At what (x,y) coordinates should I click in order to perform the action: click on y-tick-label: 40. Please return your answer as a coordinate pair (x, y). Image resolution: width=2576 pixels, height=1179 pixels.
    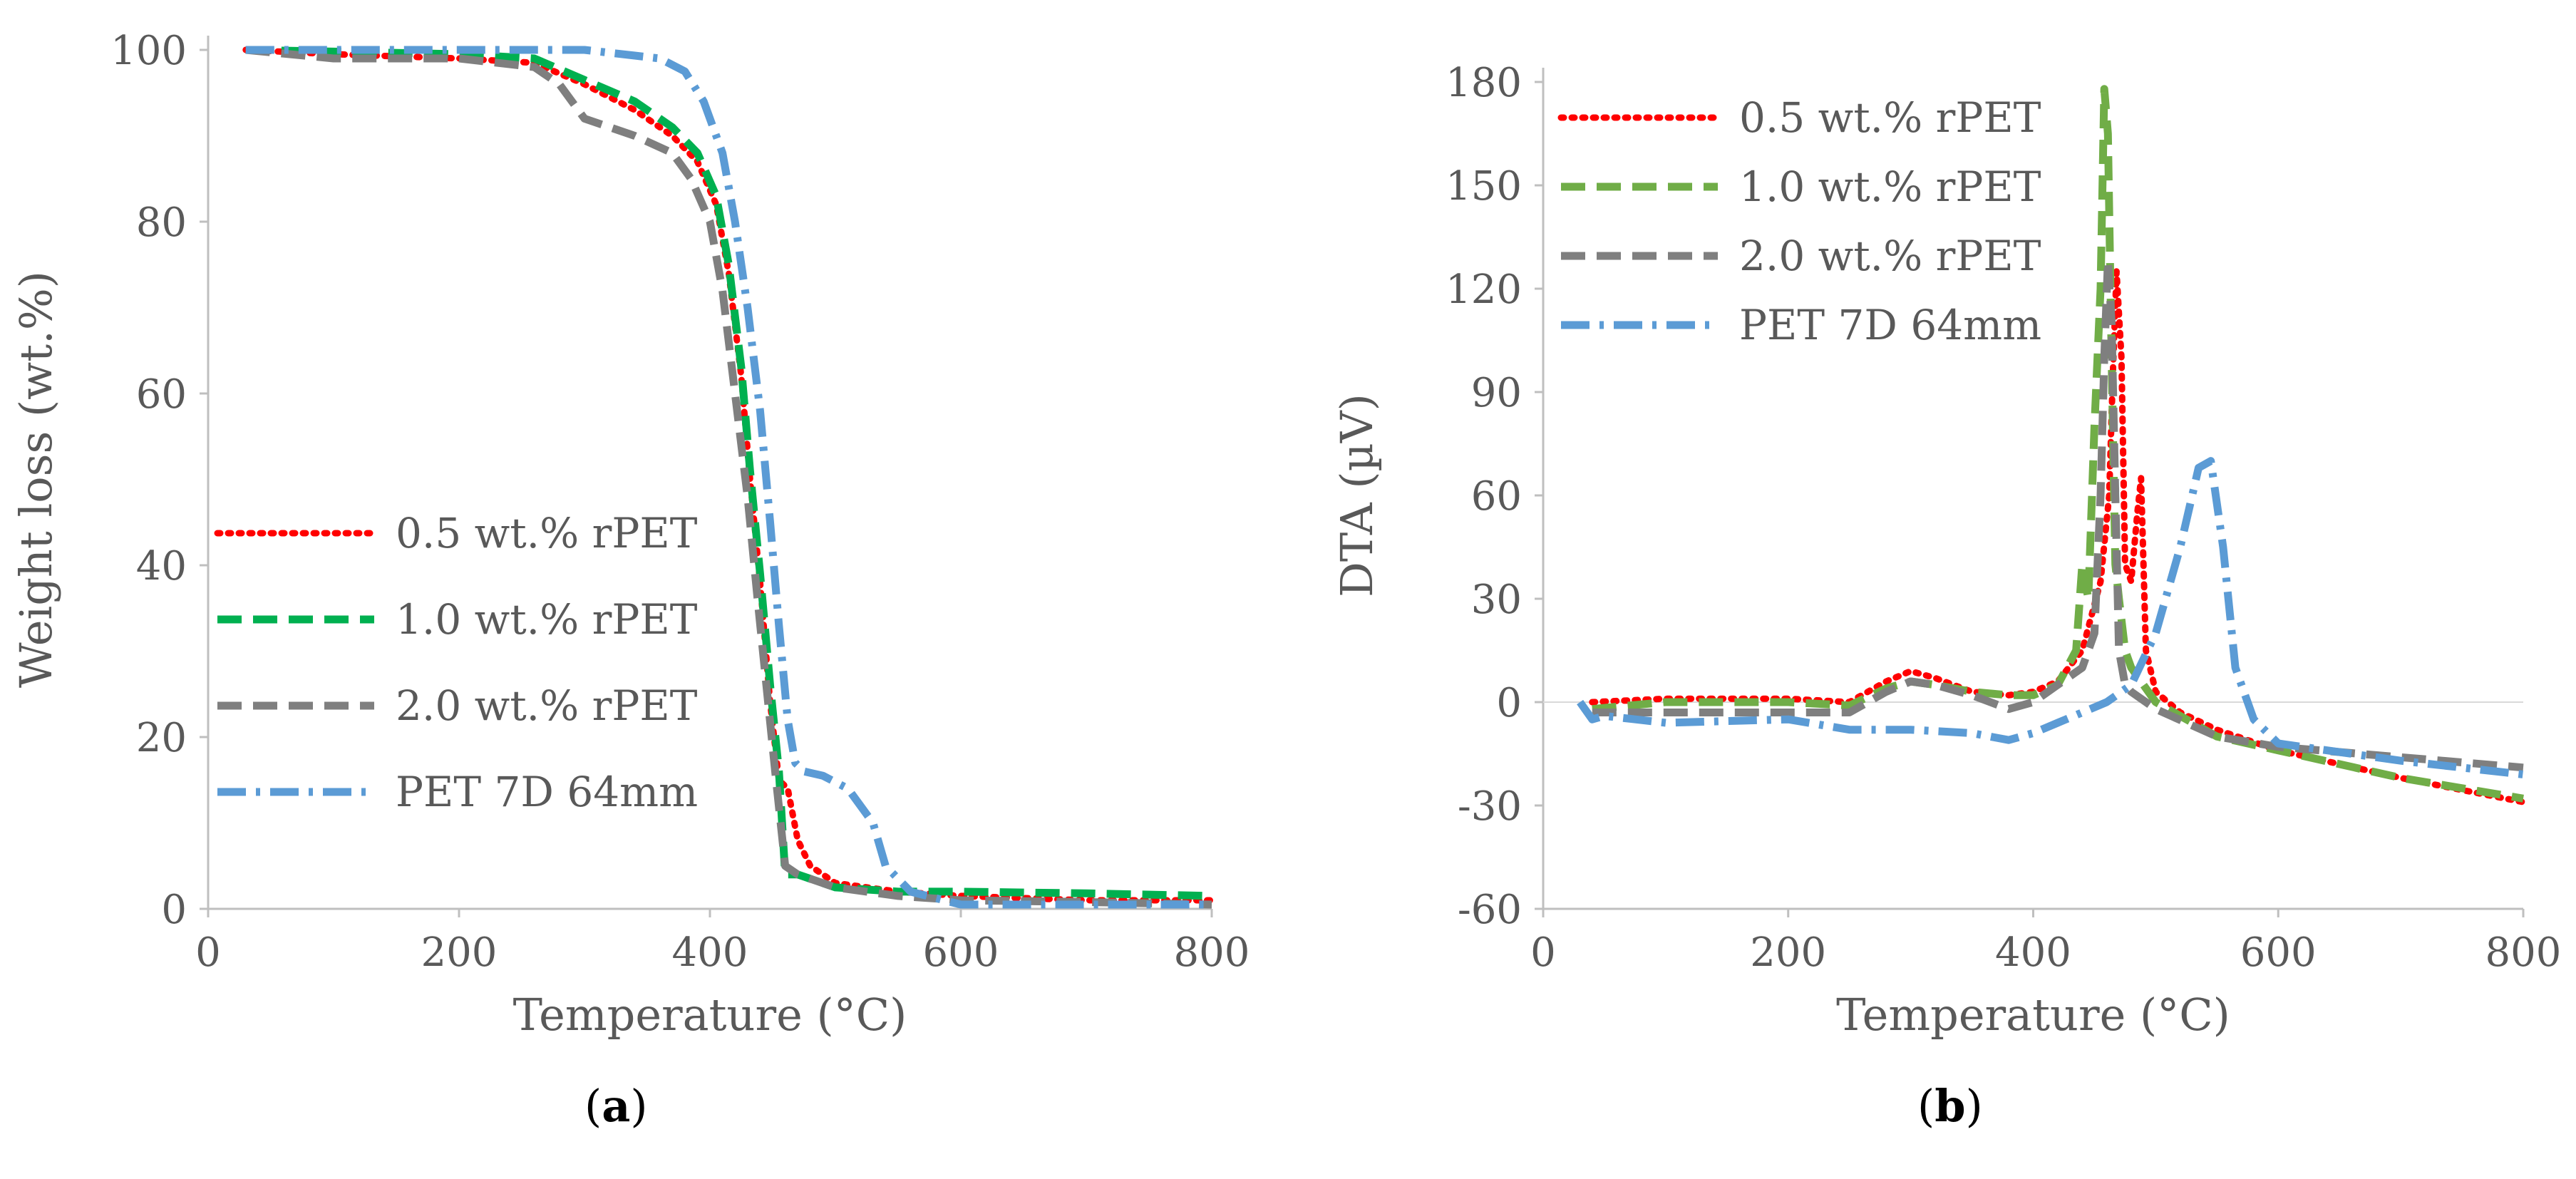
    Looking at the image, I should click on (161, 566).